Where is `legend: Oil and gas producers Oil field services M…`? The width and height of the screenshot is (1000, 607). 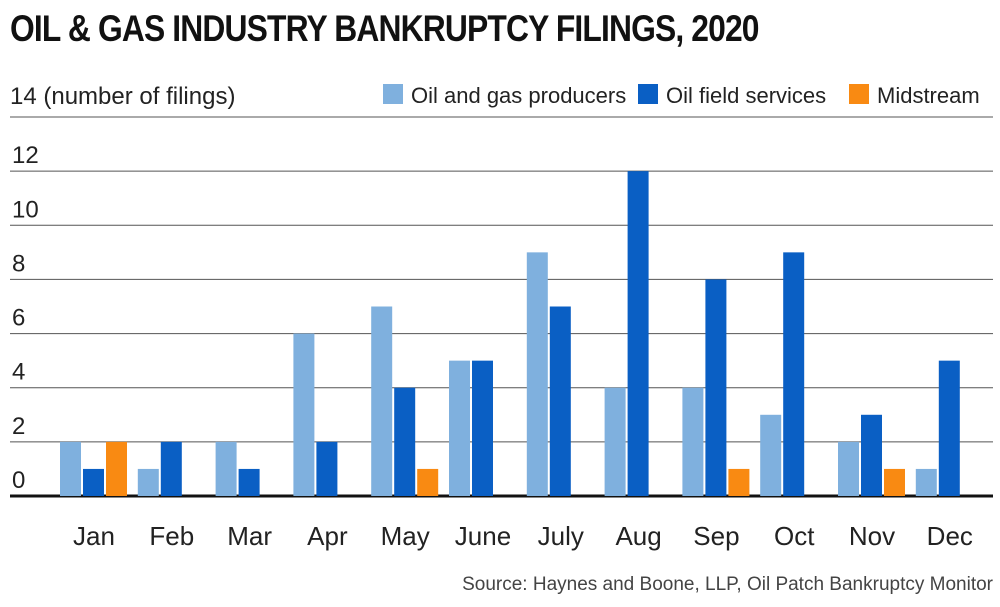
legend: Oil and gas producers Oil field services M… is located at coordinates (681, 95).